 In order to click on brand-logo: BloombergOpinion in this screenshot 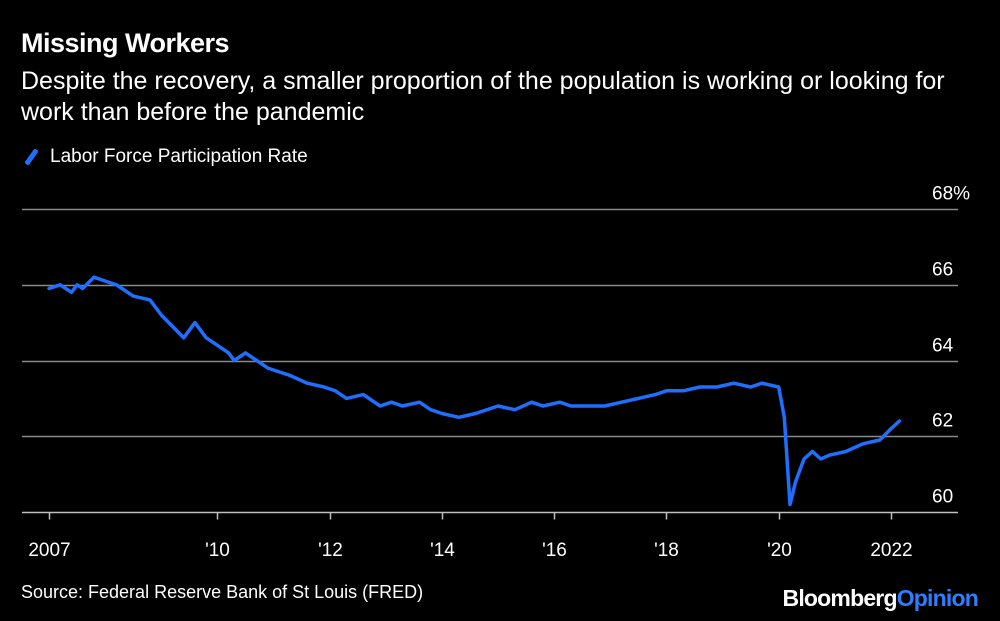, I will do `click(880, 598)`.